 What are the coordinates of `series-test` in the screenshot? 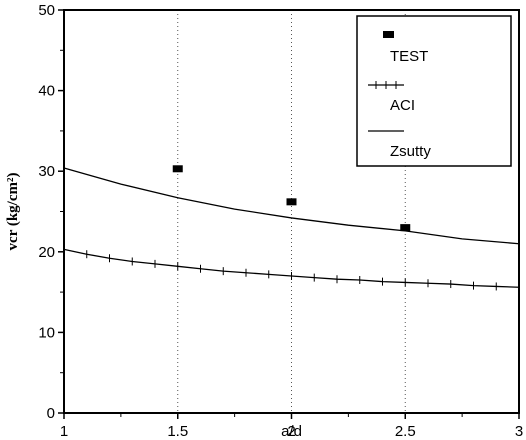 It's located at (291, 198).